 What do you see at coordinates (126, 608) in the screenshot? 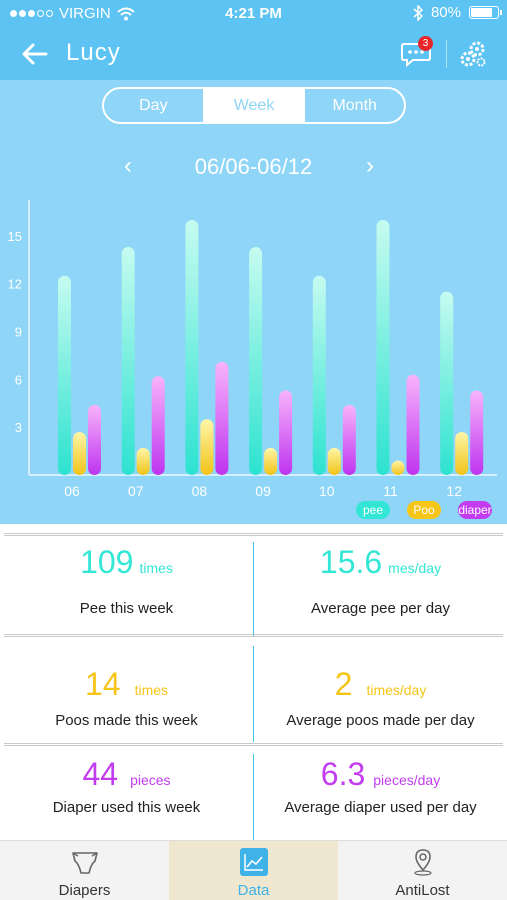
I see `pee-week-label: Pee this week` at bounding box center [126, 608].